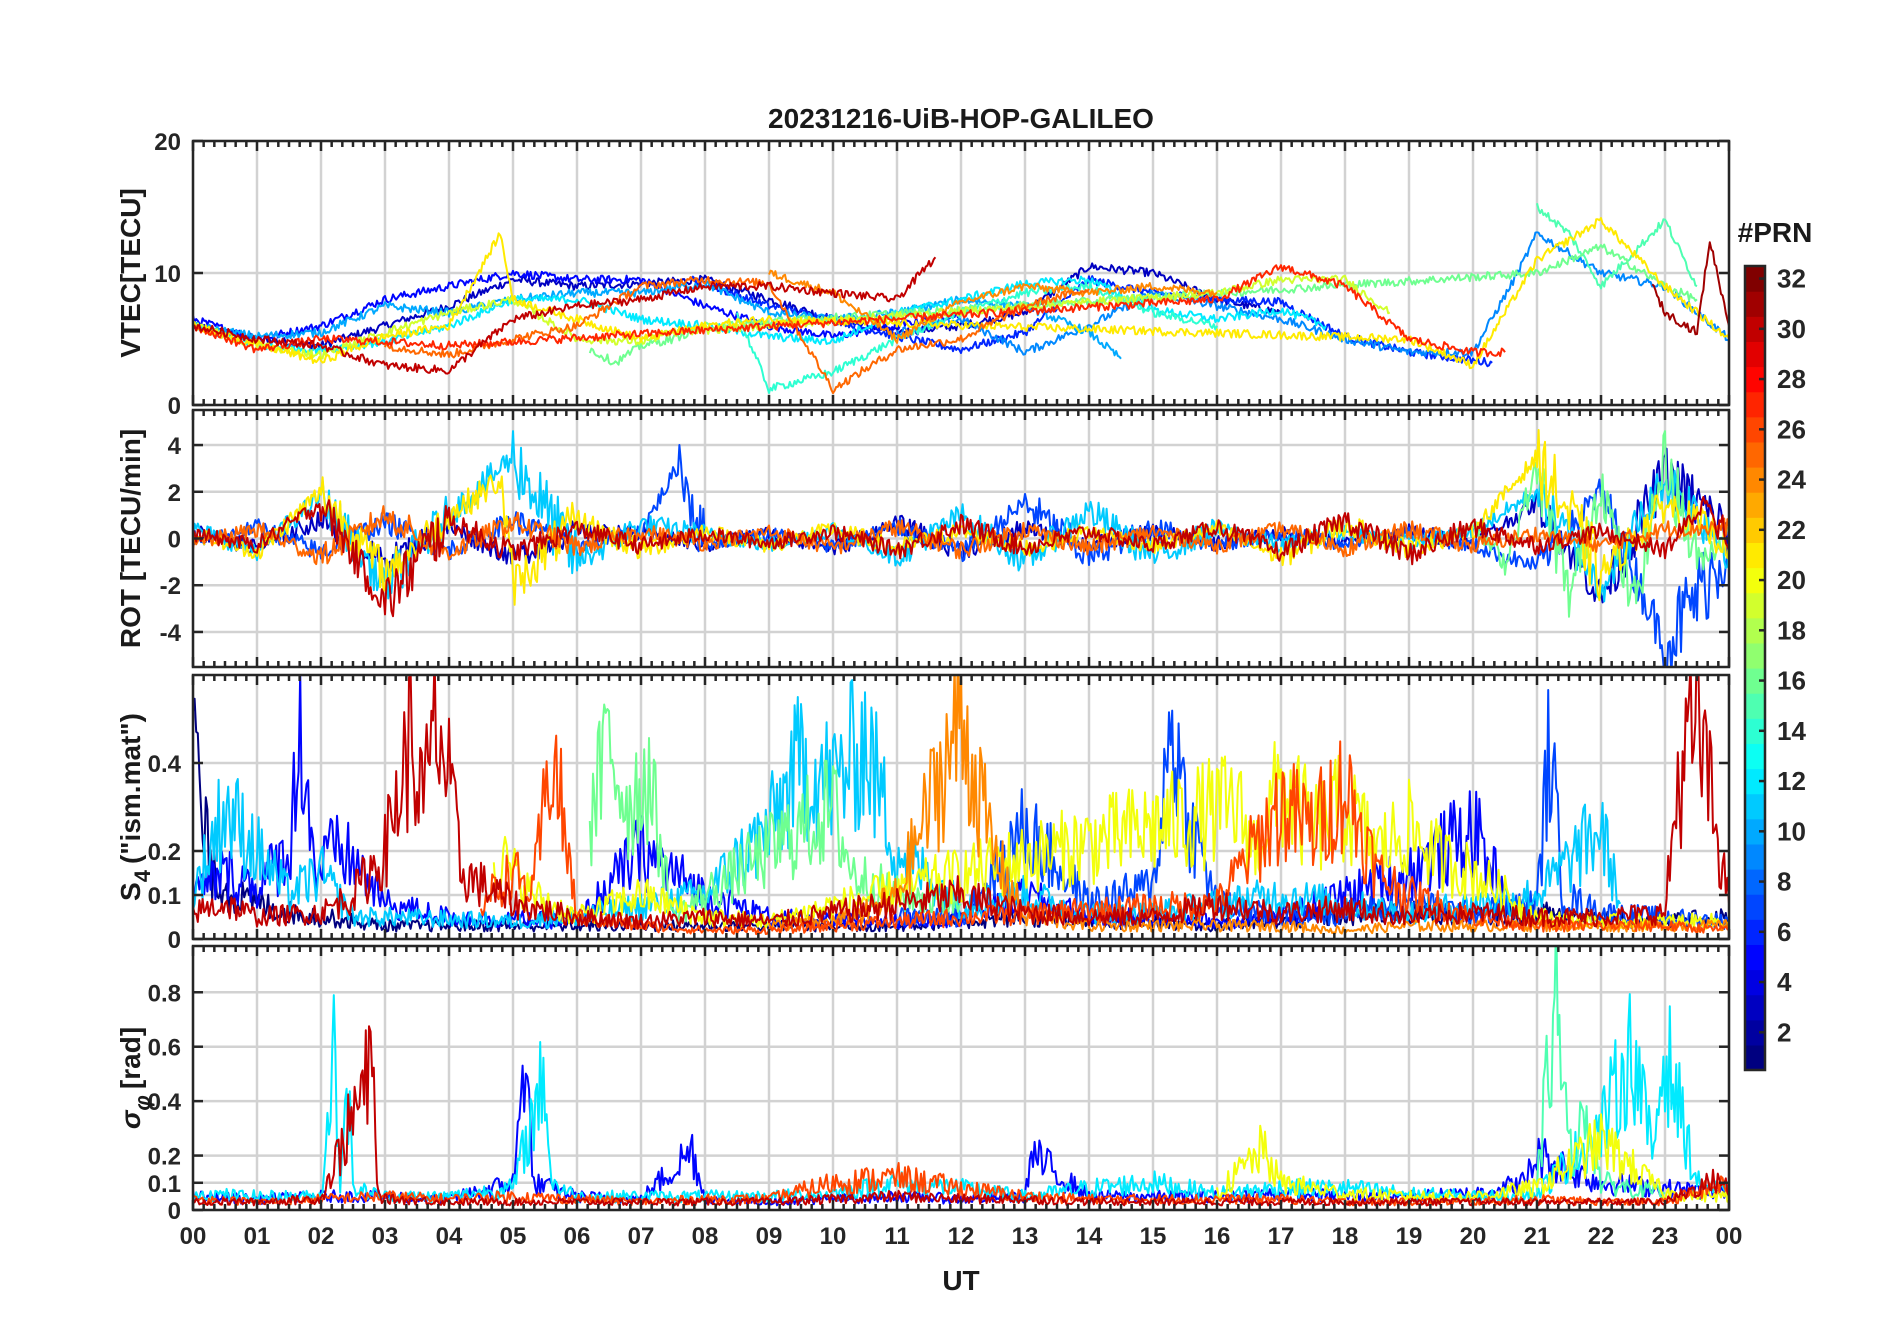  Describe the element at coordinates (833, 1236) in the screenshot. I see `x-tick-label: 10` at that location.